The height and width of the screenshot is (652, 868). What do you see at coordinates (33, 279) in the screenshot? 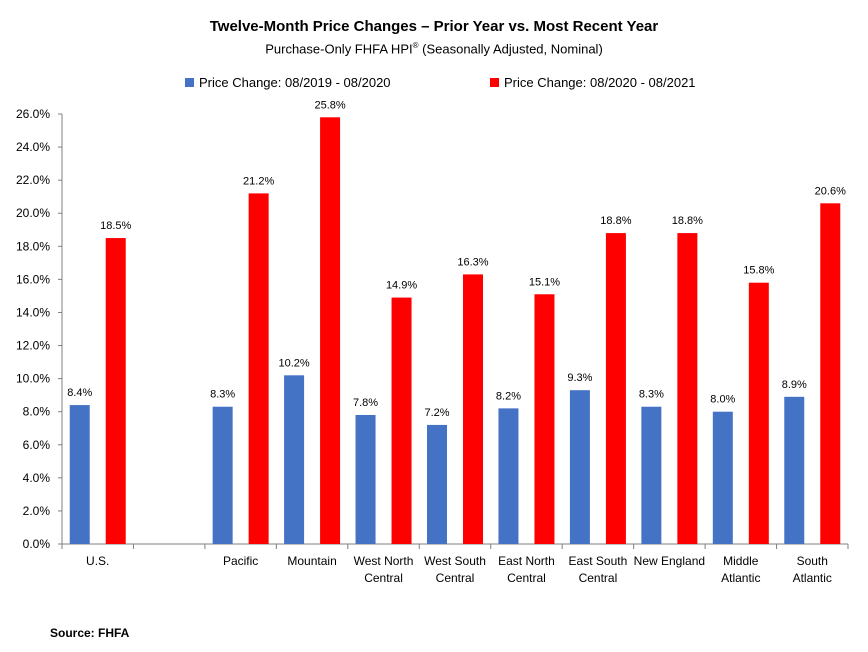
I see `y-tick-label: 16.0%` at bounding box center [33, 279].